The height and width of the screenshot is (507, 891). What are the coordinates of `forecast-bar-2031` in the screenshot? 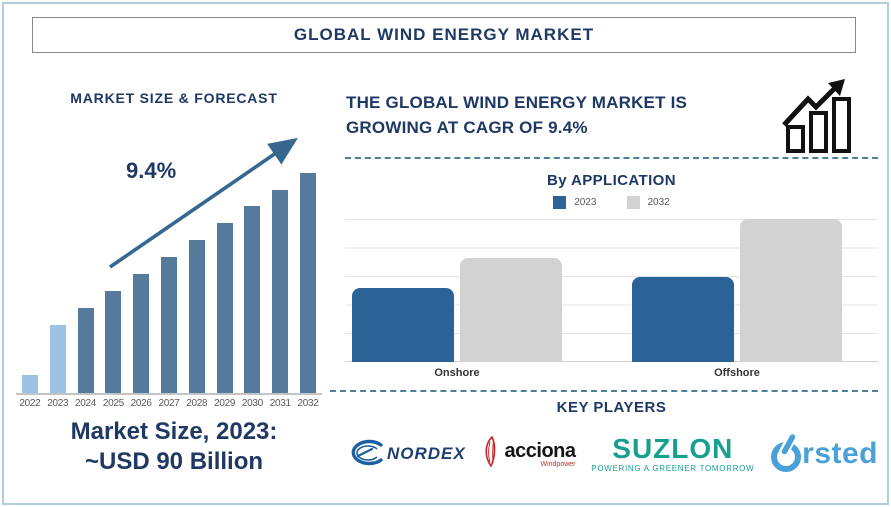 It's located at (280, 291).